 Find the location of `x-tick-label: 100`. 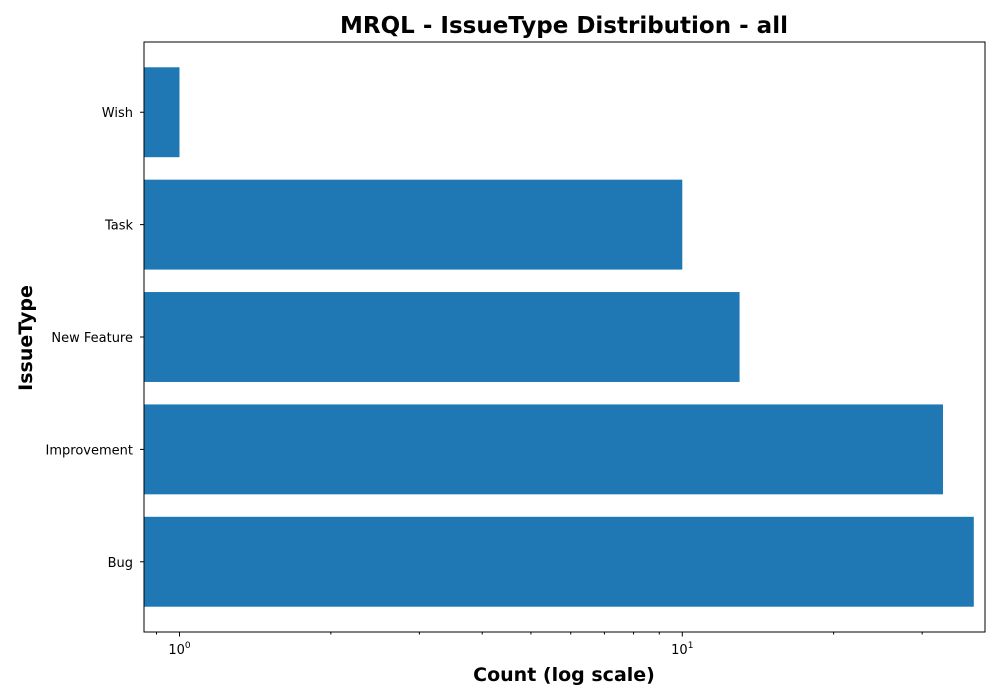

x-tick-label: 100 is located at coordinates (179, 649).